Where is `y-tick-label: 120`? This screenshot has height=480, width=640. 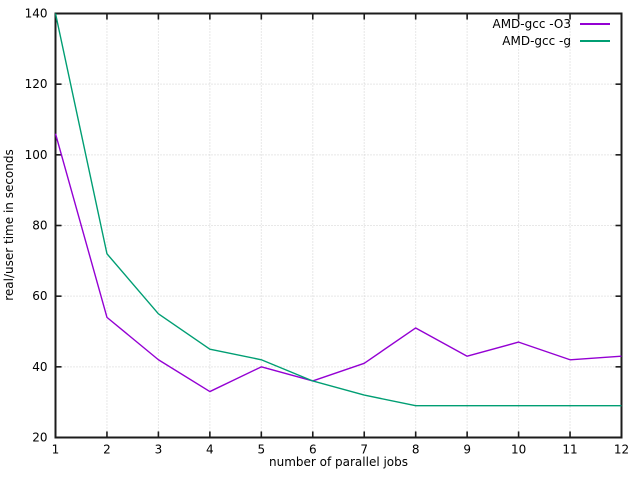 y-tick-label: 120 is located at coordinates (36, 84).